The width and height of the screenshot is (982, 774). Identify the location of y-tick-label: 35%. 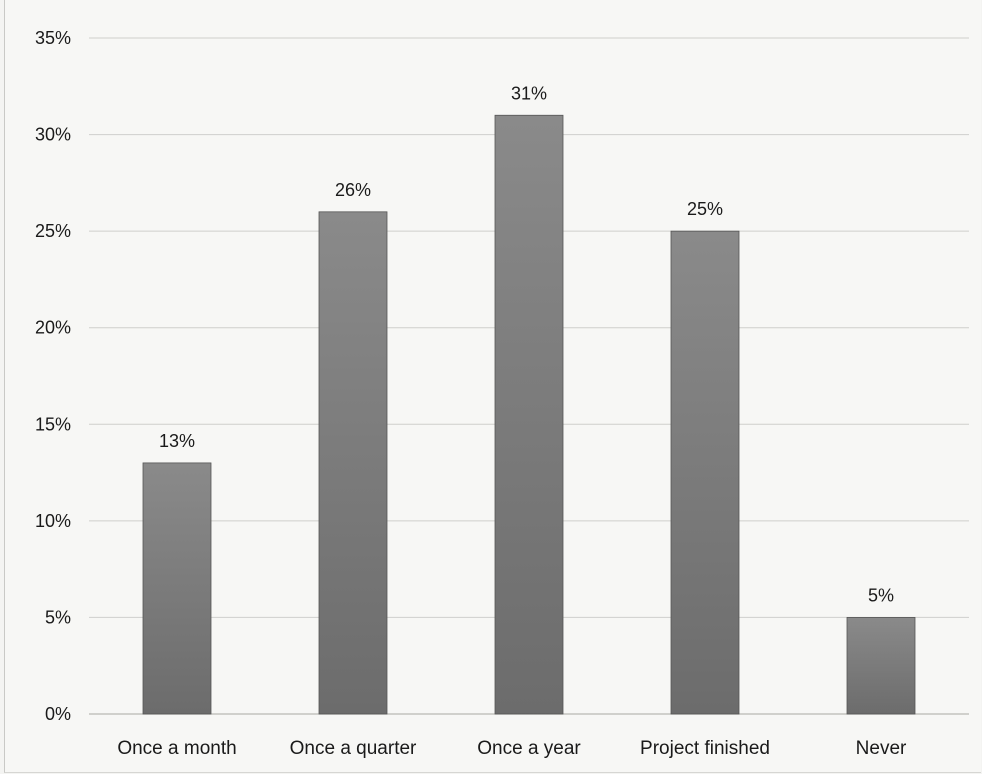
(53, 38).